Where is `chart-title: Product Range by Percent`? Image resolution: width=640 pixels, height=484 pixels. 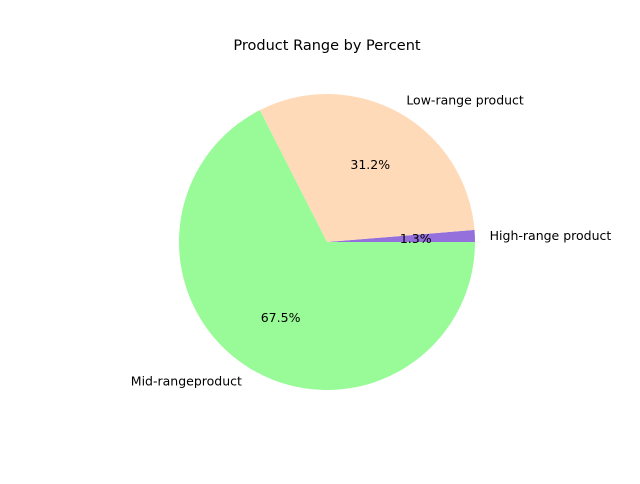 chart-title: Product Range by Percent is located at coordinates (326, 46).